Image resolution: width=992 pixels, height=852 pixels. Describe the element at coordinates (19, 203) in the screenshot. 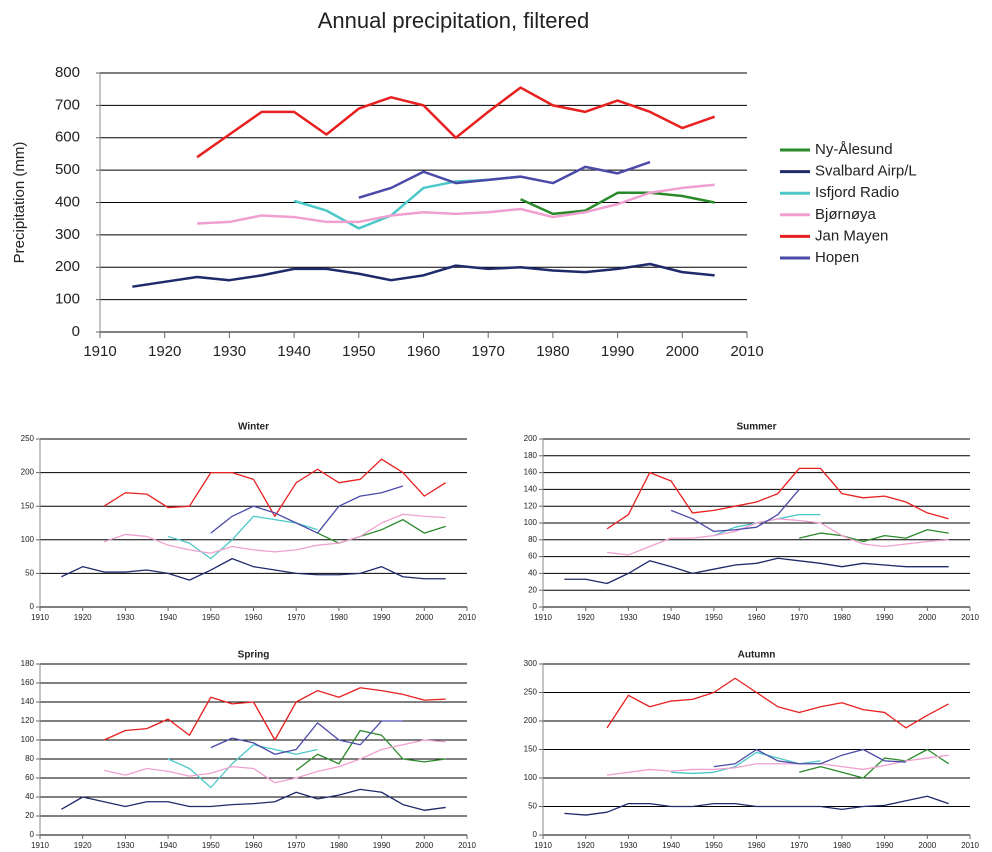

I see `y-axis-label: Precipitation (mm)` at that location.